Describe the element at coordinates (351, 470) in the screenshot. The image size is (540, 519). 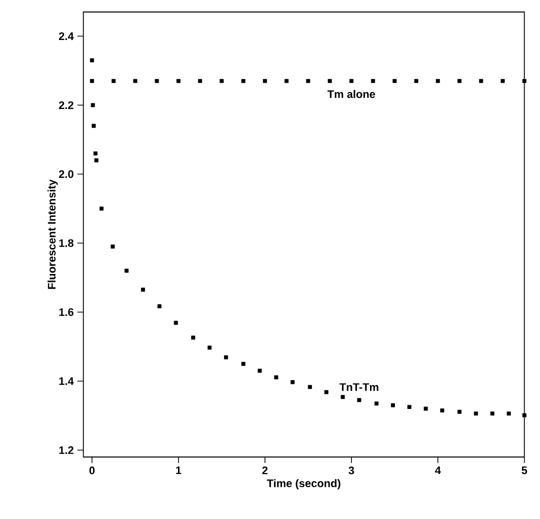
I see `x-tick-label: 3` at that location.